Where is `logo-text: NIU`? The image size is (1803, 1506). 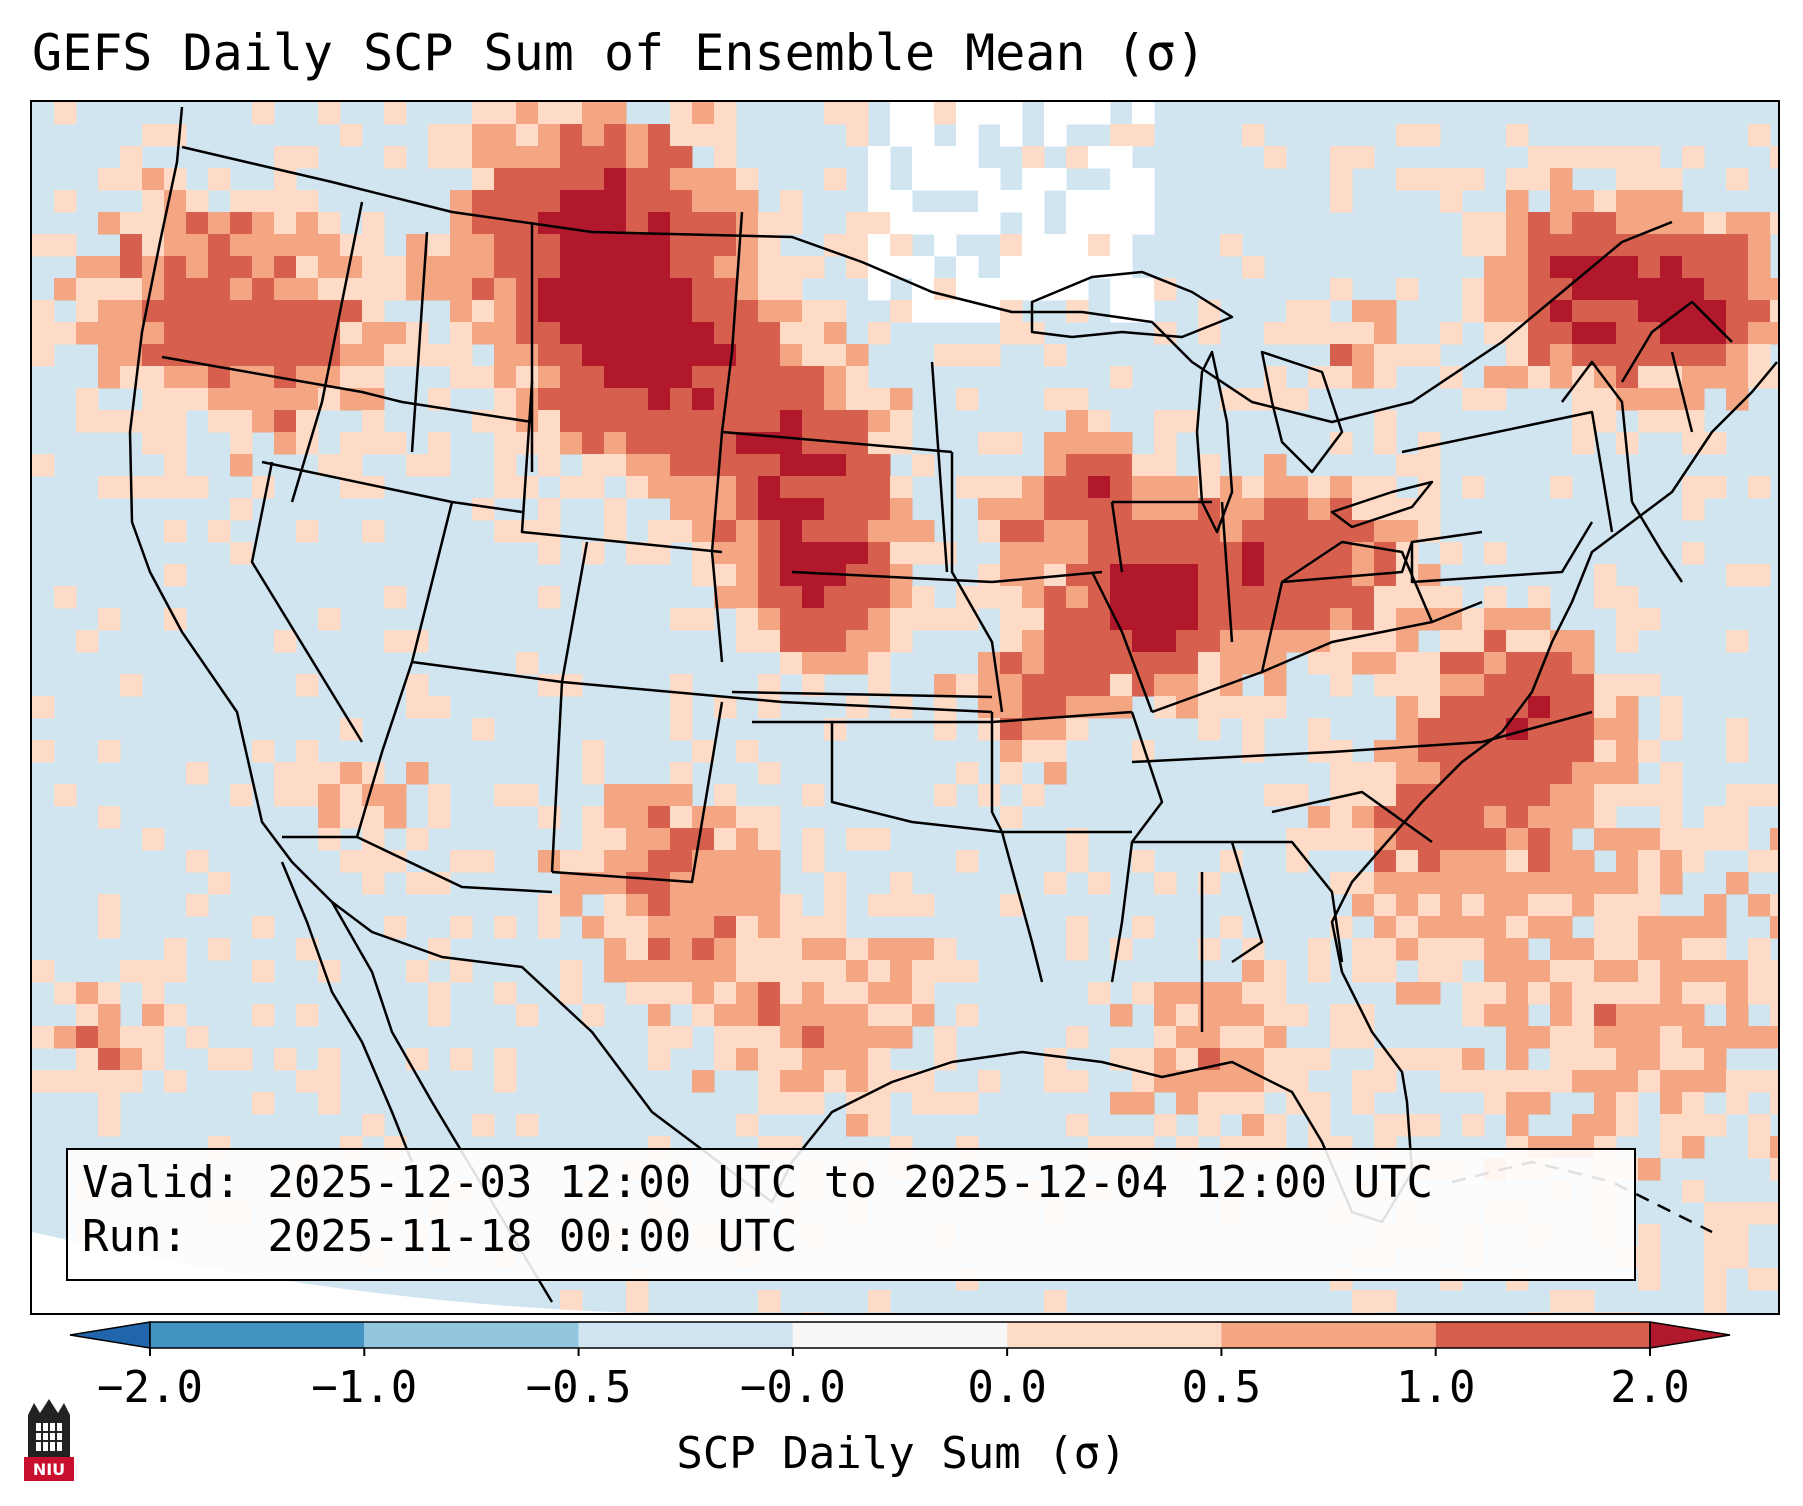 logo-text: NIU is located at coordinates (49, 1469).